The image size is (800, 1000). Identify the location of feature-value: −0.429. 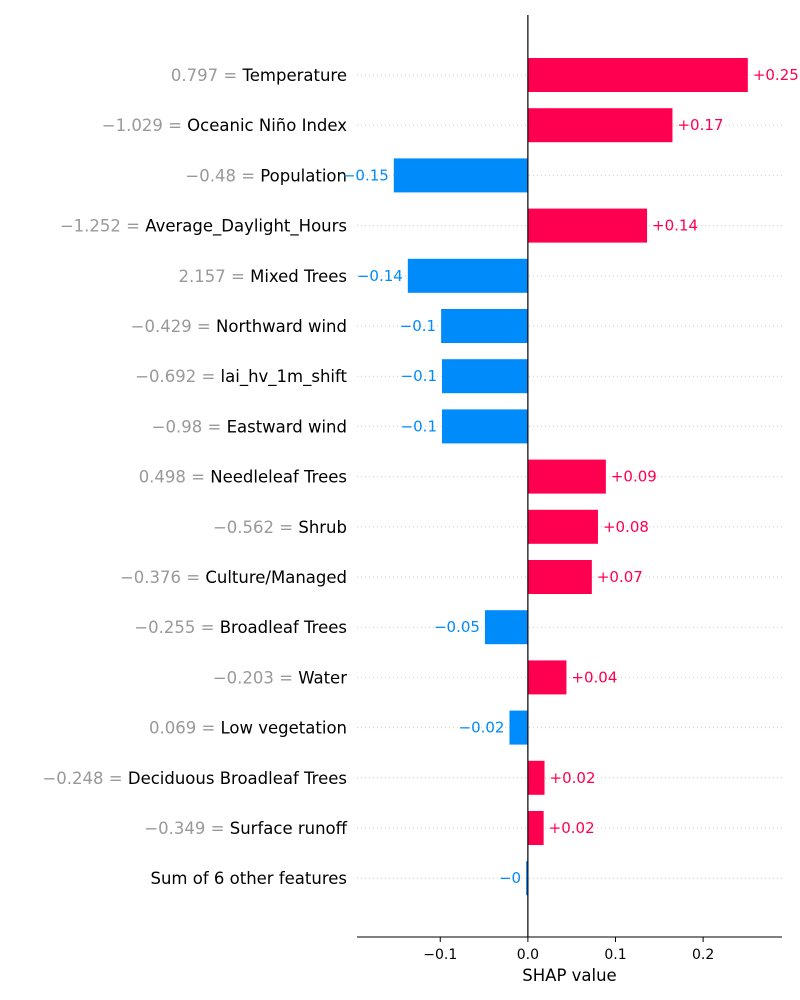
(161, 326).